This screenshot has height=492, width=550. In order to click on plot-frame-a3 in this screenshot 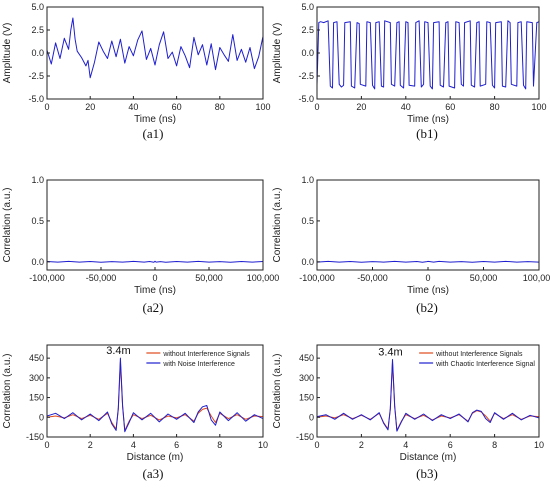, I will do `click(155, 391)`.